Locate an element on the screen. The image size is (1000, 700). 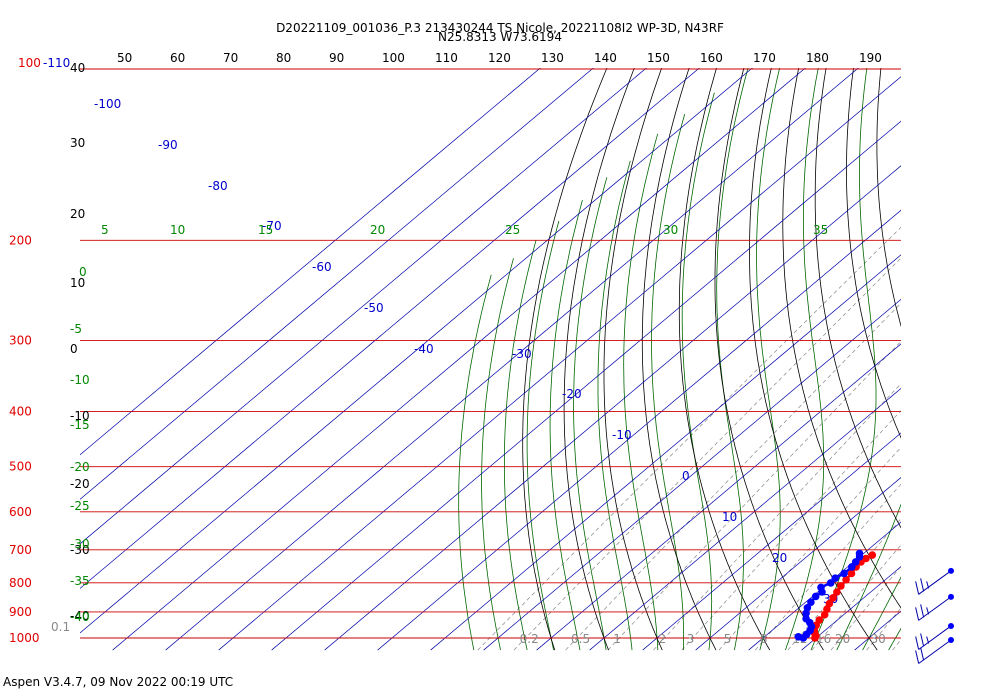
dry-adiabat-label-top: 50 is located at coordinates (124, 58).